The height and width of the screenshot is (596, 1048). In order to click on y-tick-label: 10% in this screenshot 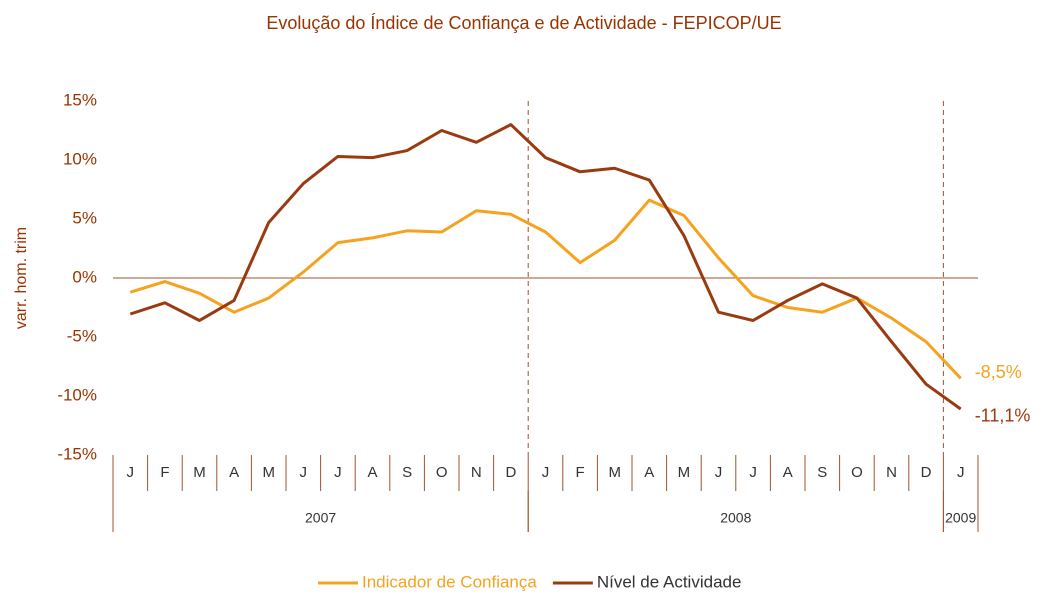, I will do `click(80, 158)`.